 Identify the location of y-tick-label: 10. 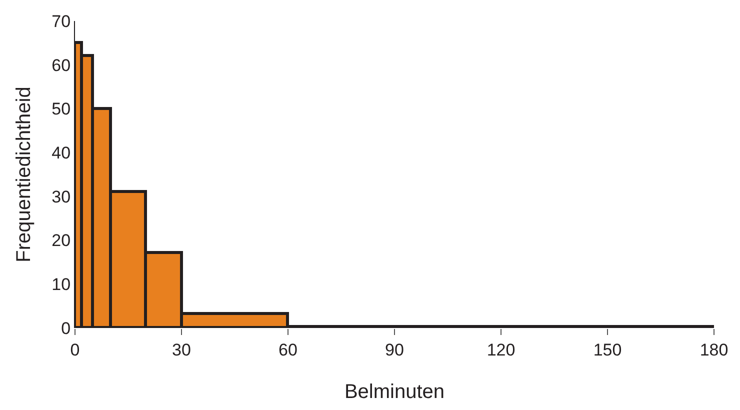
(61, 284).